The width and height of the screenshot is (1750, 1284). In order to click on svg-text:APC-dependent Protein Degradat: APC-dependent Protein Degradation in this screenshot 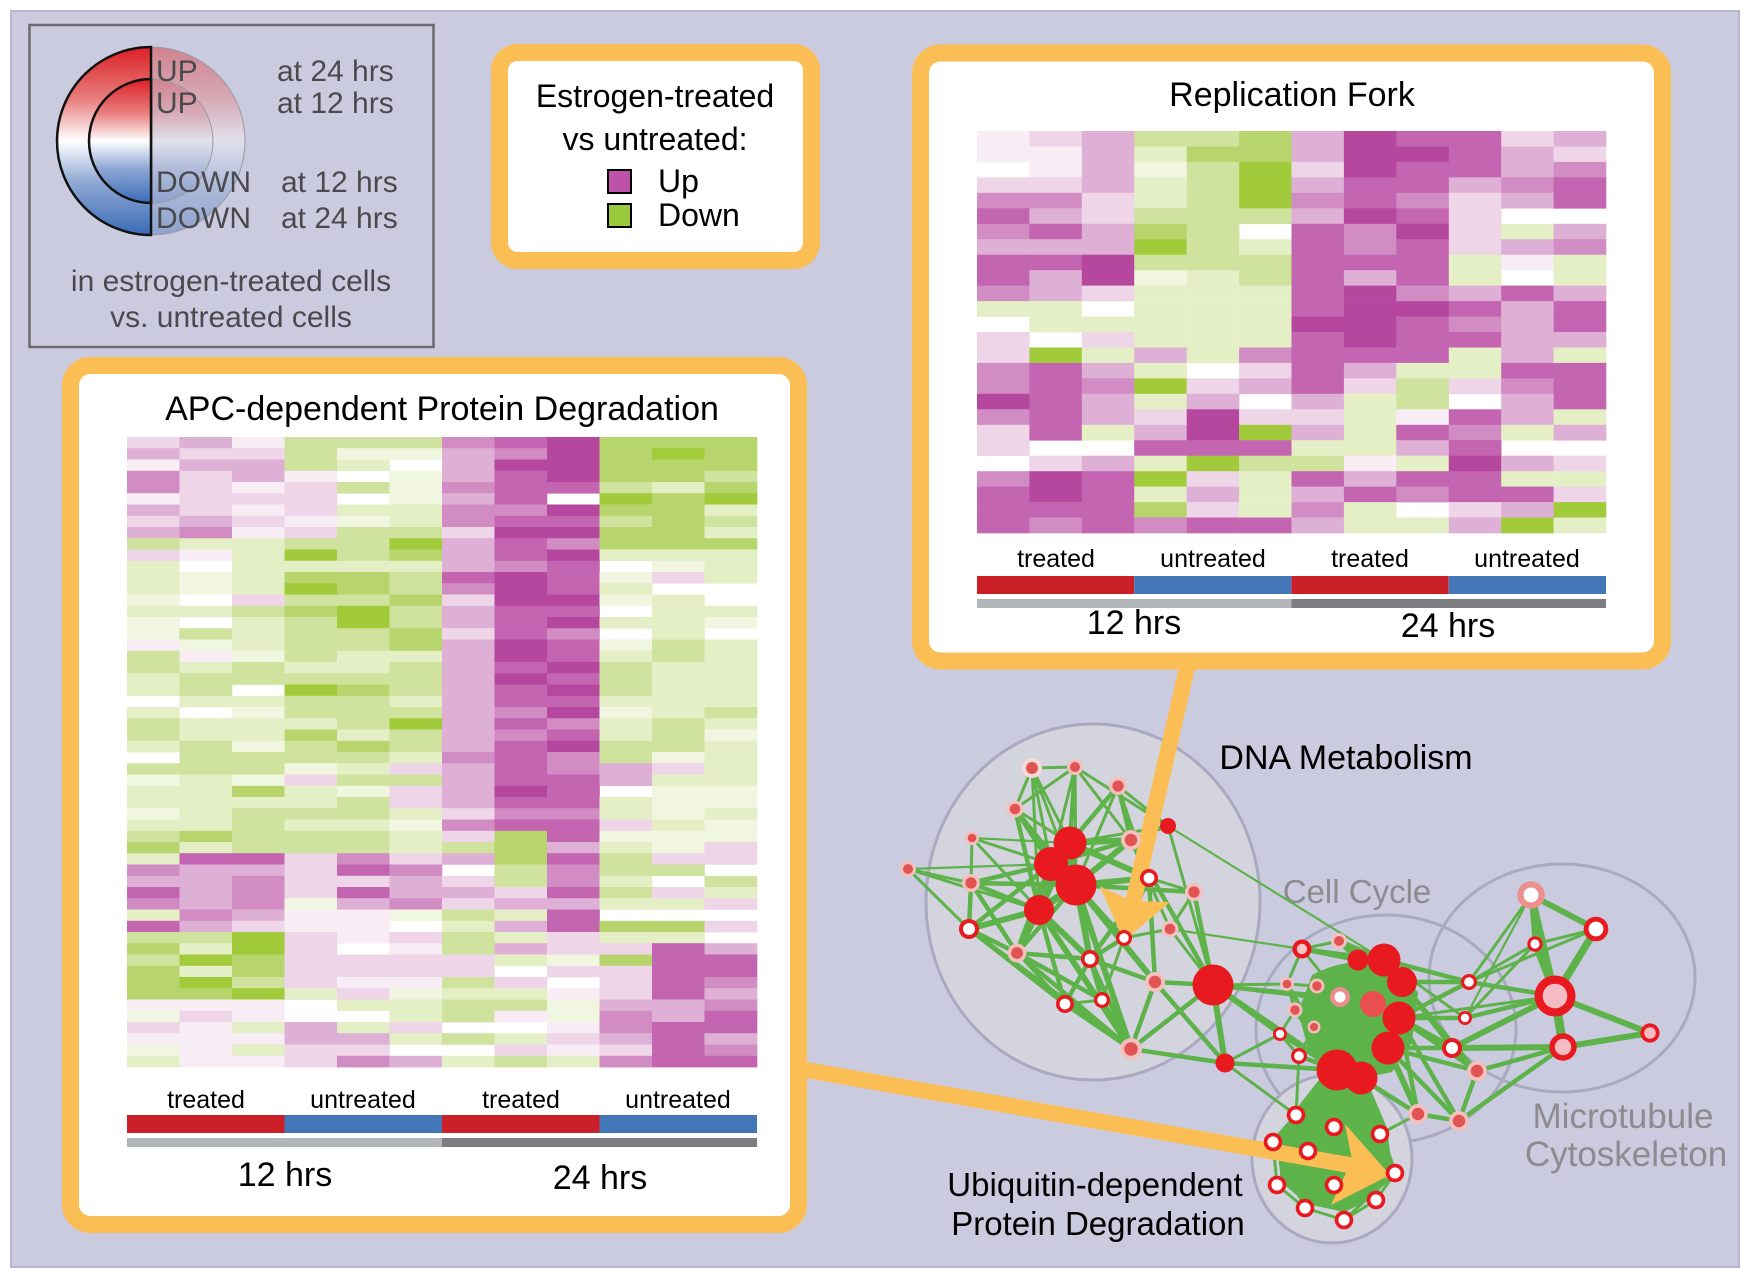, I will do `click(442, 409)`.